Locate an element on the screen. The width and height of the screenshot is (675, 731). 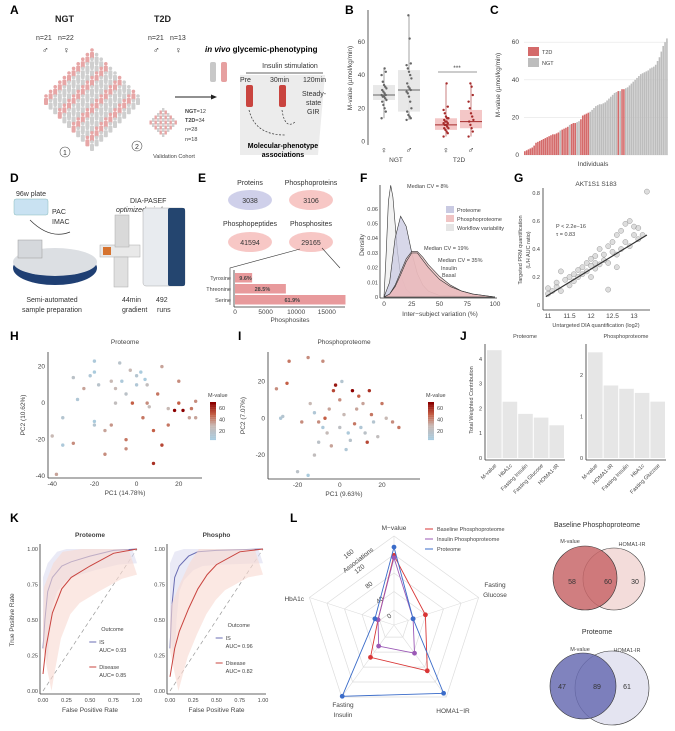
x-tick-label: 12.5 is located at coordinates (612, 316).